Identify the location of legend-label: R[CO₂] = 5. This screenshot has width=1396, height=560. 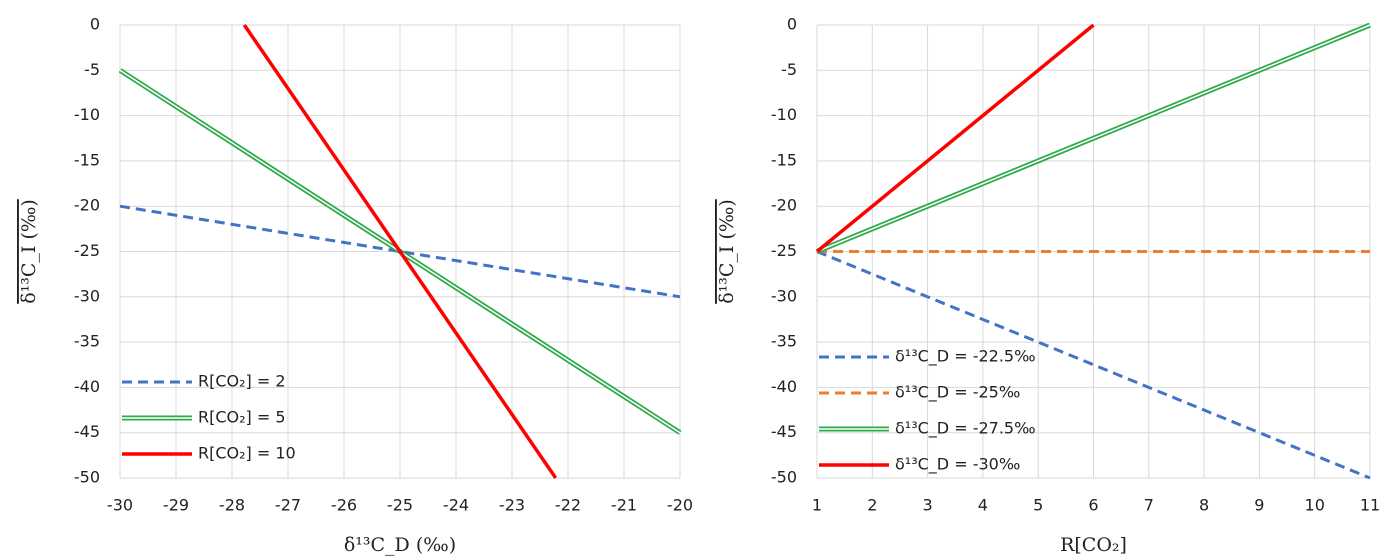
(242, 417).